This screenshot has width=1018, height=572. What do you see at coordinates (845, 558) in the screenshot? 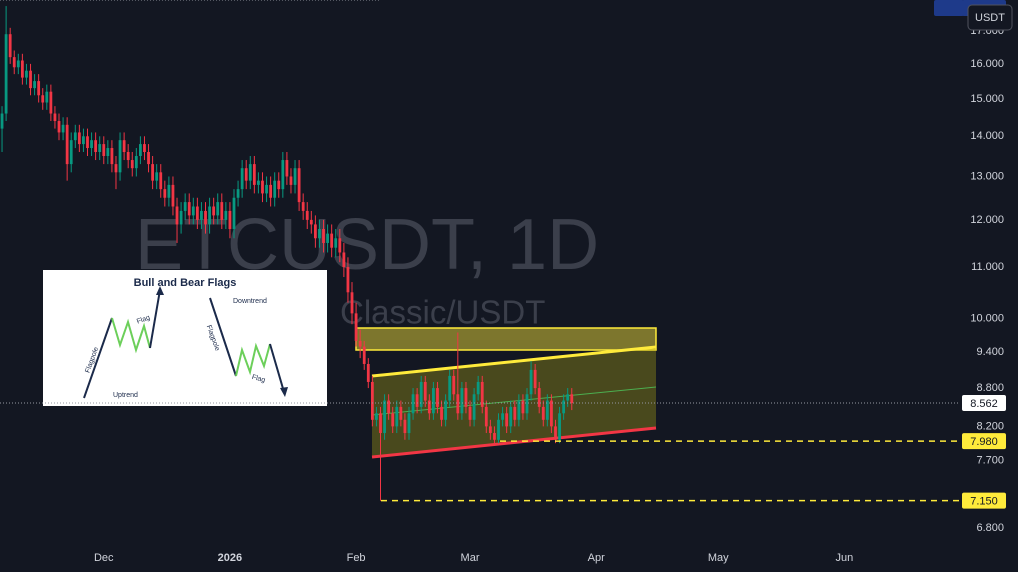
I see `x-tick-label: Jun` at bounding box center [845, 558].